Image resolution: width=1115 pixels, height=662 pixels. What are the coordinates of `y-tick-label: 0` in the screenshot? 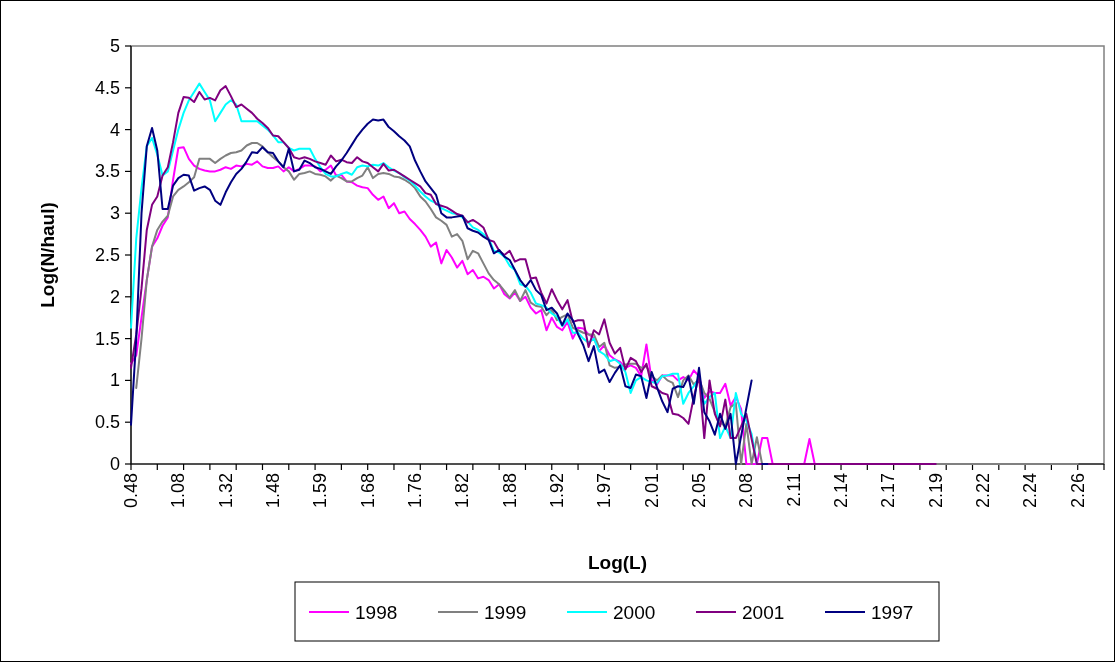 It's located at (114, 464).